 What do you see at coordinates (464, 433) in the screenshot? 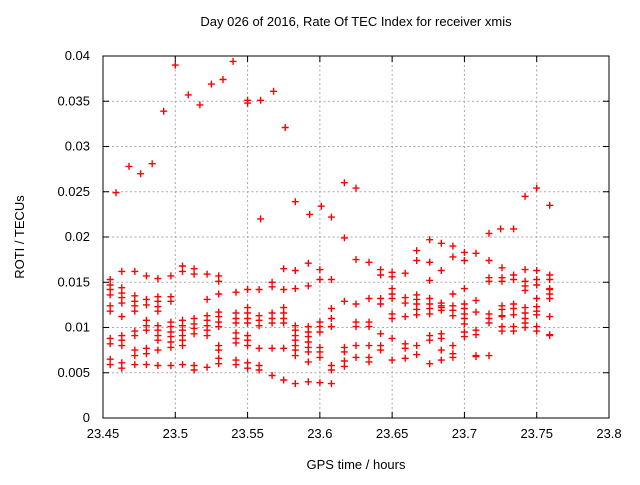
I see `x-tick-label: 23.7` at bounding box center [464, 433].